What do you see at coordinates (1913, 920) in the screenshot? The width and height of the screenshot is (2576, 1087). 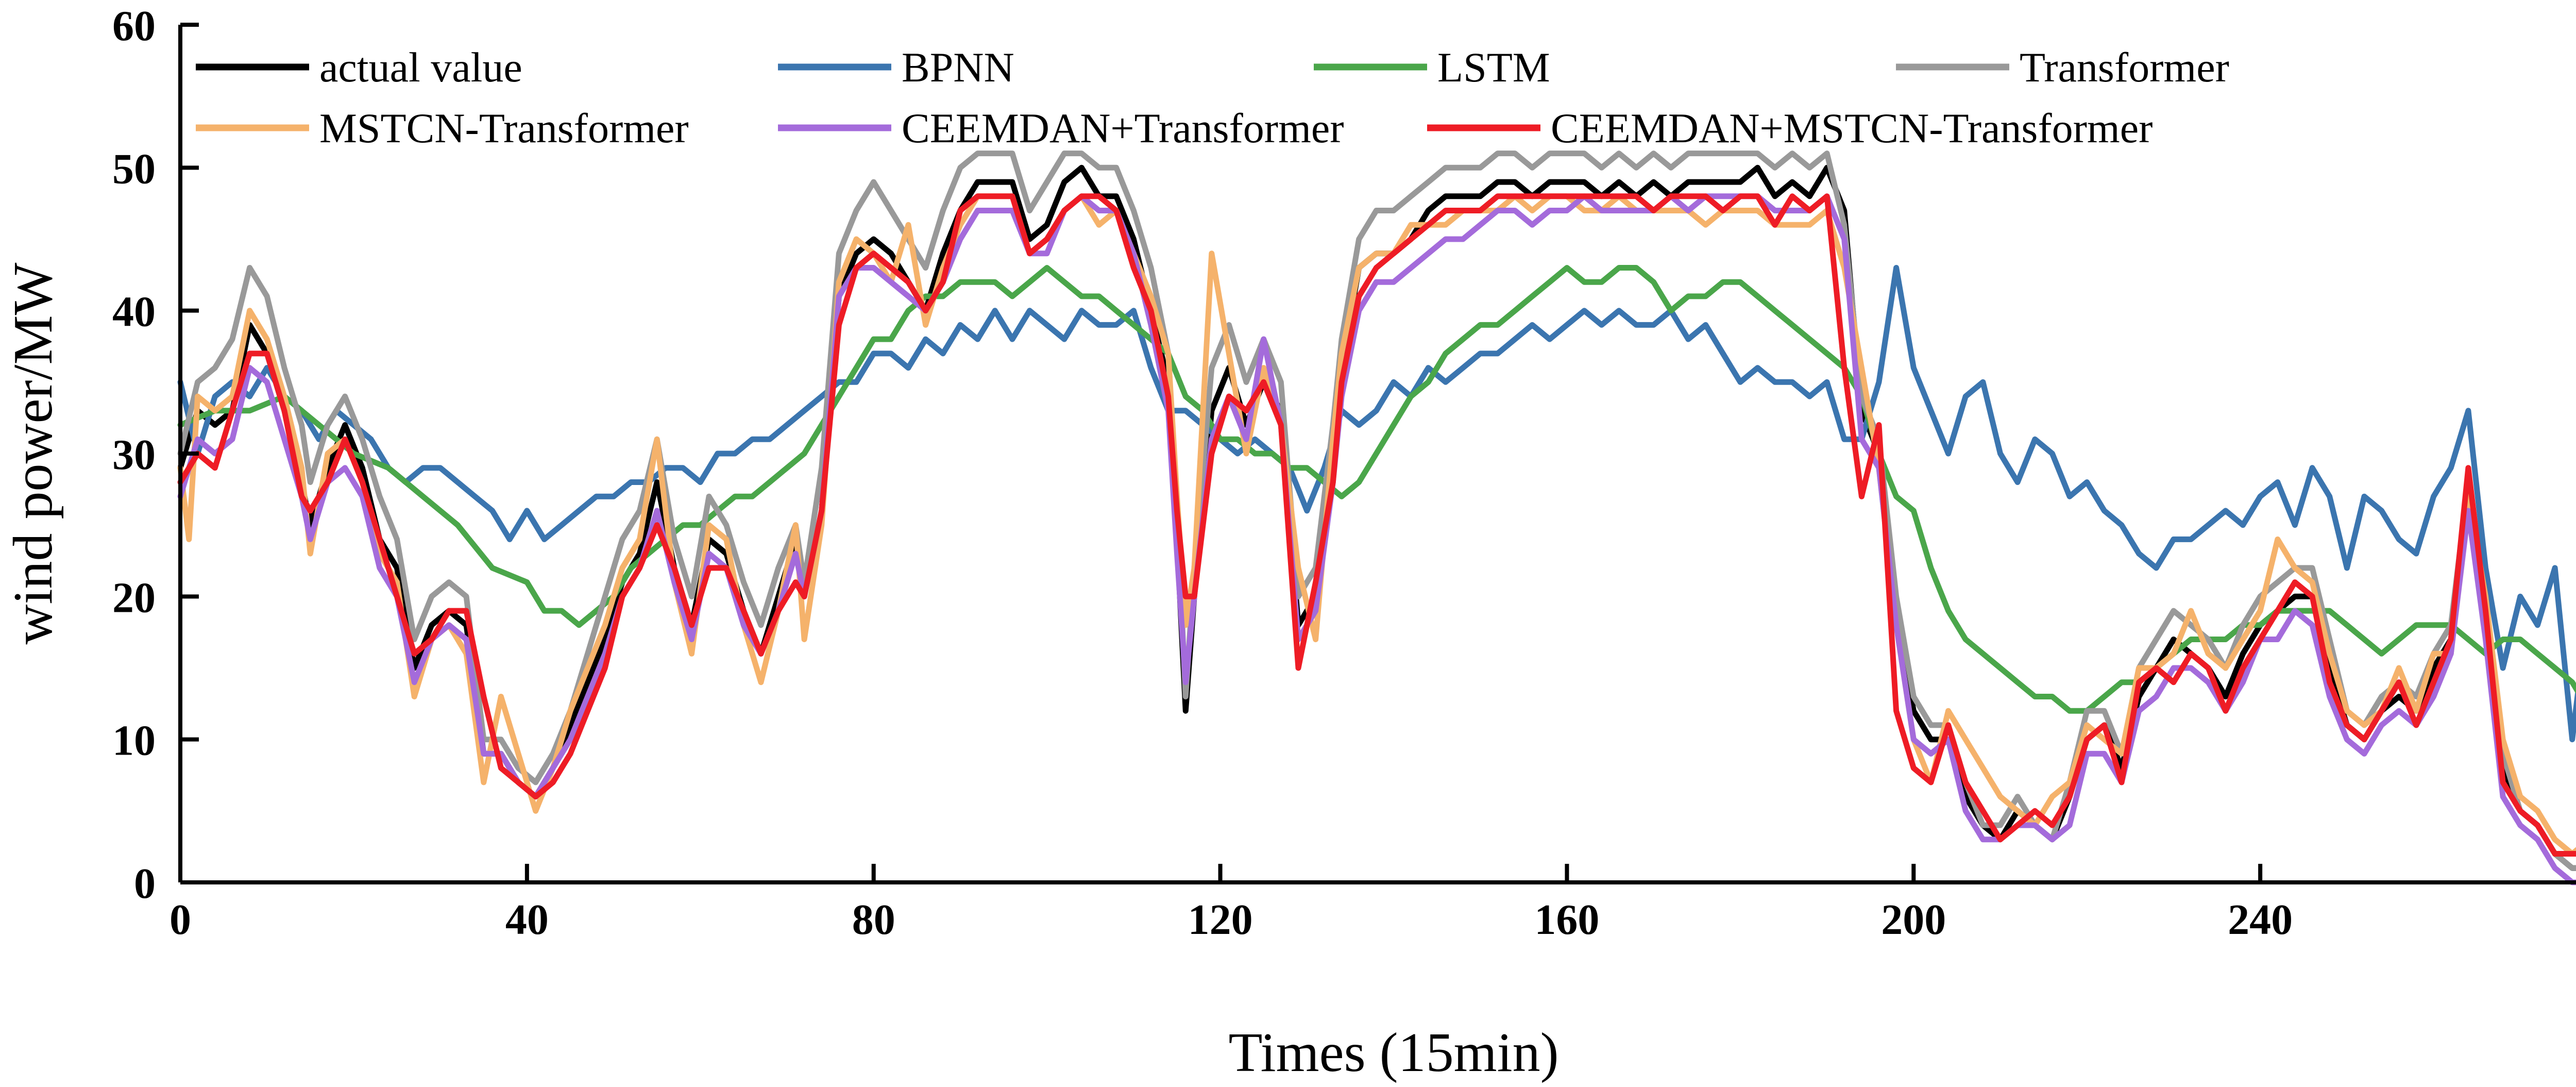 I see `x-tick-label: 200` at bounding box center [1913, 920].